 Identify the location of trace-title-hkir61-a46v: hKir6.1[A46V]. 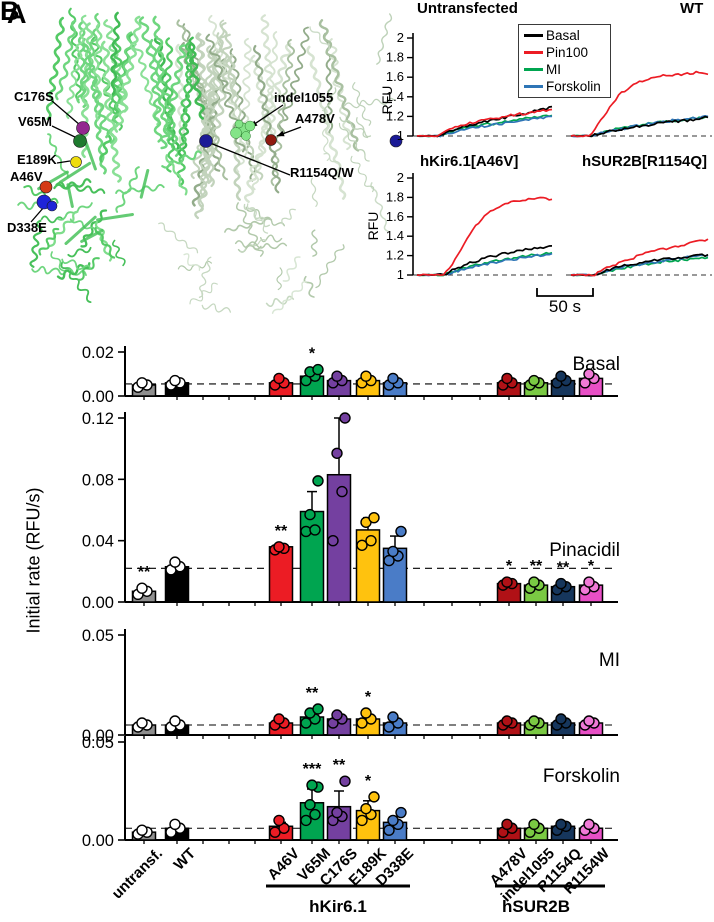
(469, 161).